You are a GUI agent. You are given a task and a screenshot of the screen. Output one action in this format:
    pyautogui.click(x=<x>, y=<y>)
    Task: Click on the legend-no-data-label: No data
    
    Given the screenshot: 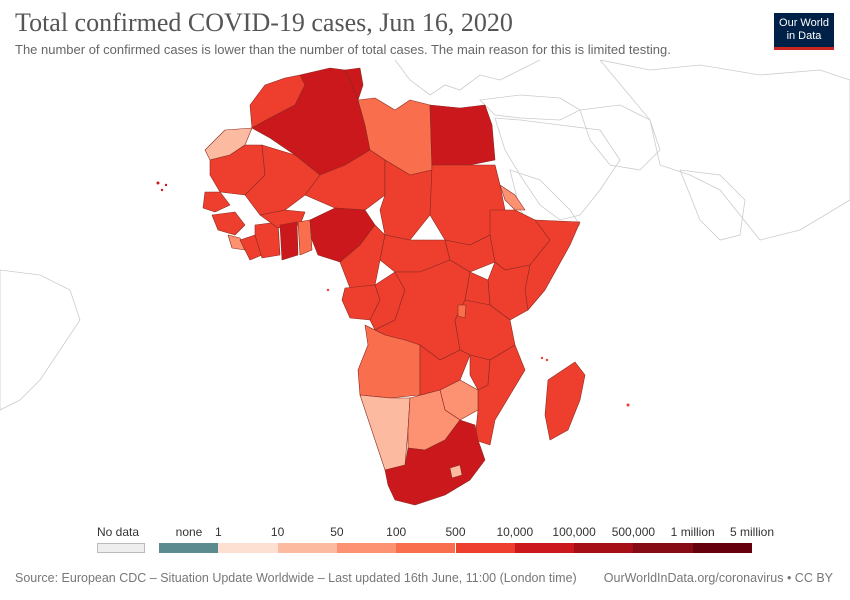 What is the action you would take?
    pyautogui.click(x=118, y=532)
    